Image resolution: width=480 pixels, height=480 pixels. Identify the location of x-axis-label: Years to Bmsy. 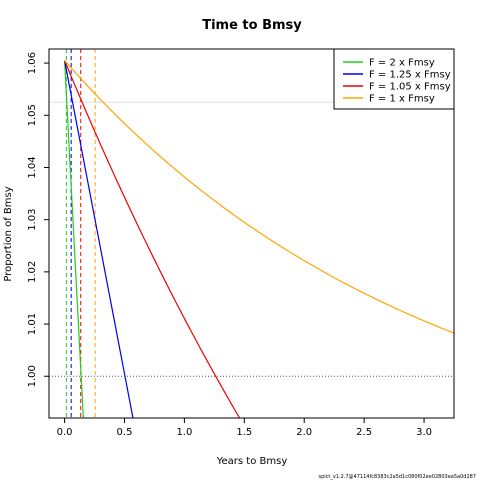
(252, 461).